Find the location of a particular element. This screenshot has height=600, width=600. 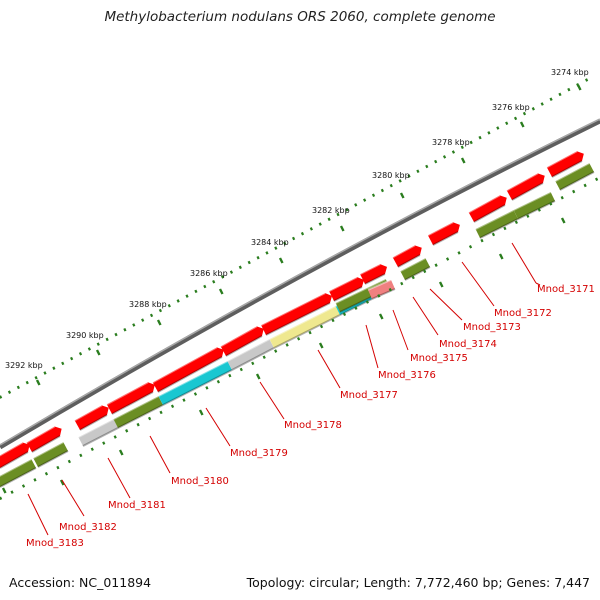

gene-label: Mnod_3181 is located at coordinates (137, 505).